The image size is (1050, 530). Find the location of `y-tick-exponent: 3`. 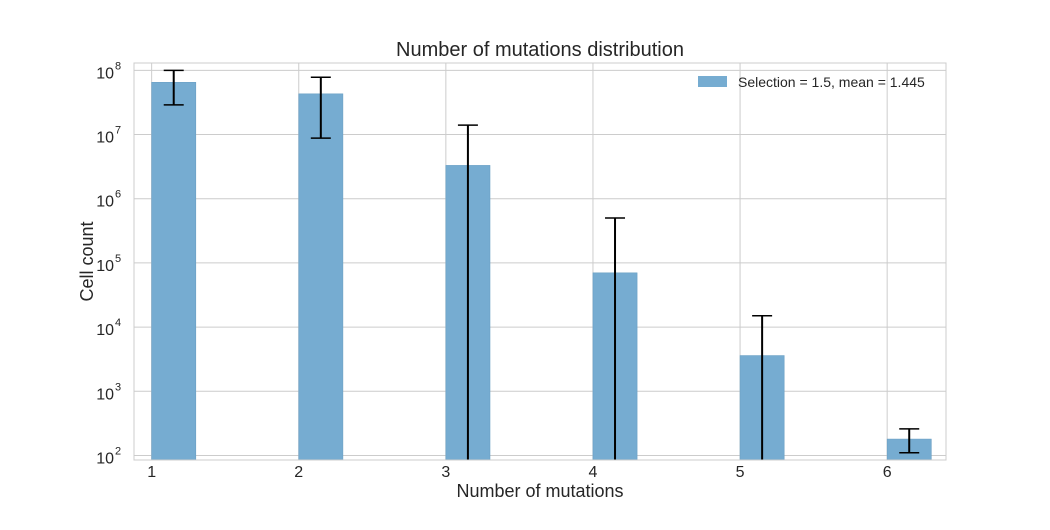

y-tick-exponent: 3 is located at coordinates (118, 387).